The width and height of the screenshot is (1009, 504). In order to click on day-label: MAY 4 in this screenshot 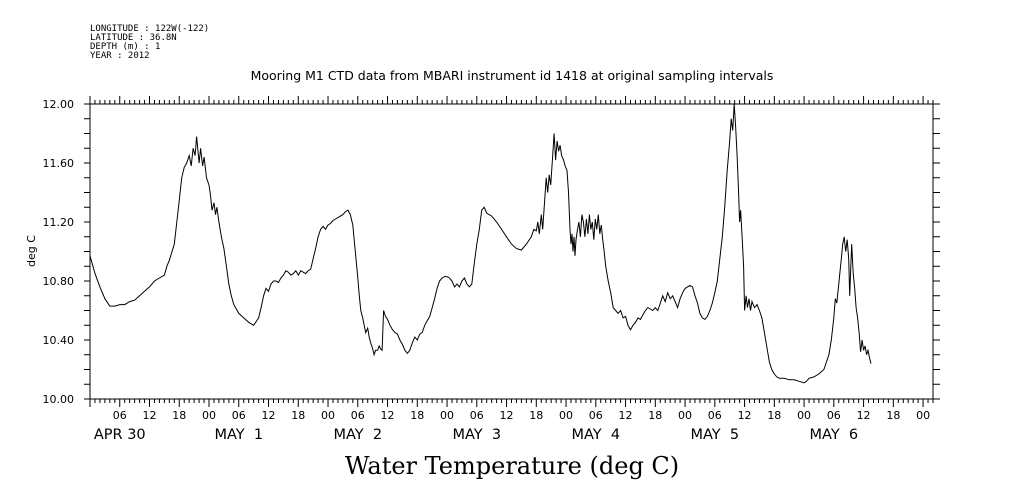, I will do `click(595, 435)`.